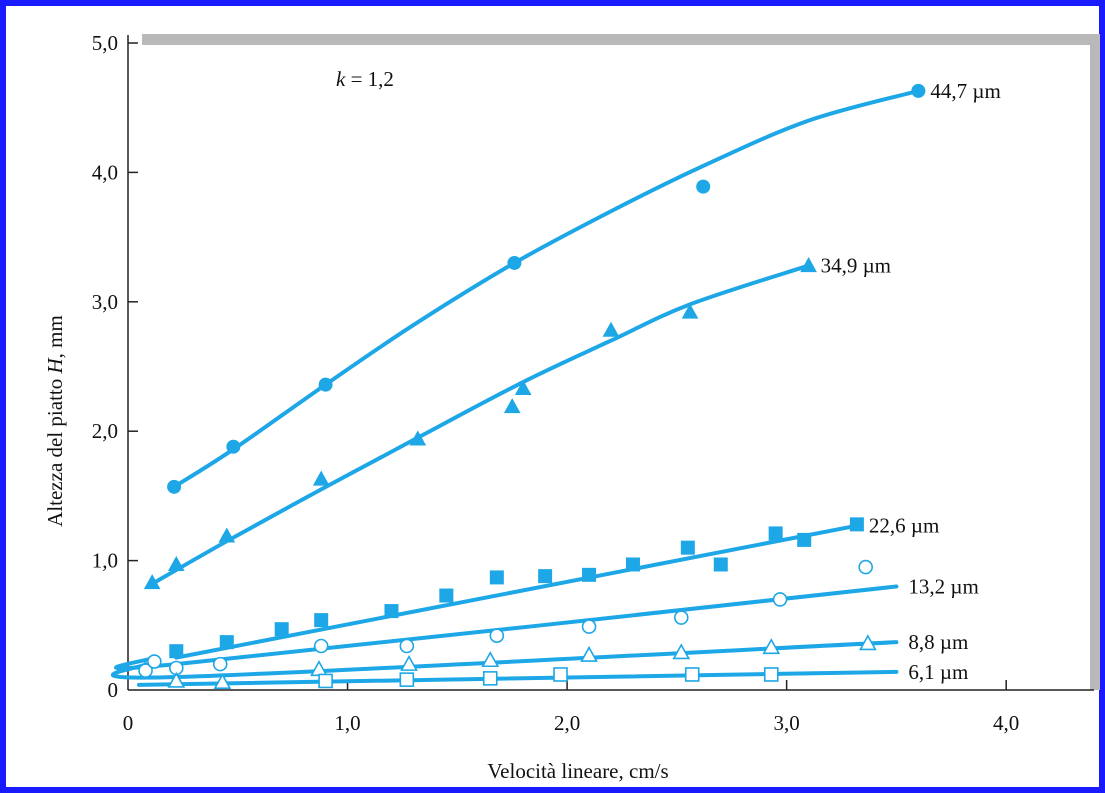 This screenshot has width=1105, height=793. I want to click on k-annotation-variable: k, so click(341, 79).